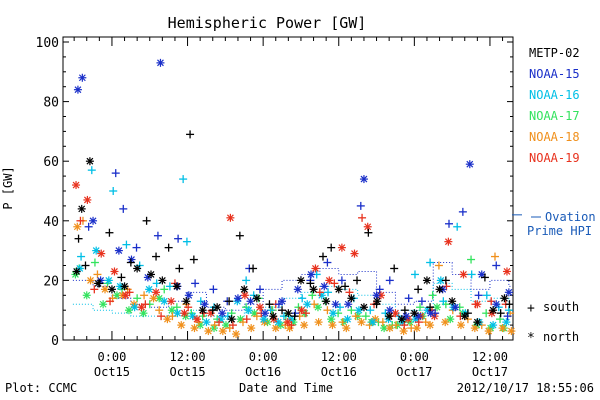  What do you see at coordinates (47, 43) in the screenshot?
I see `y-tick-label: 100` at bounding box center [47, 43].